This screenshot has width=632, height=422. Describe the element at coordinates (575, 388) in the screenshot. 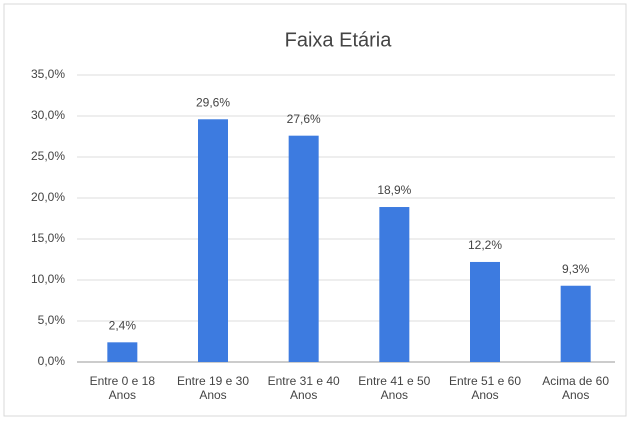

I see `x-tick-label: Acima de 60 Anos` at that location.